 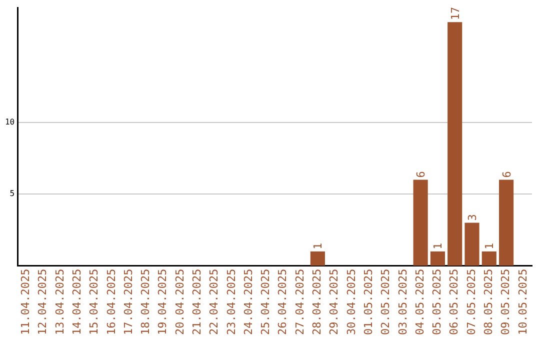 What do you see at coordinates (248, 302) in the screenshot?
I see `x-tick-label: 24.04.2025` at bounding box center [248, 302].